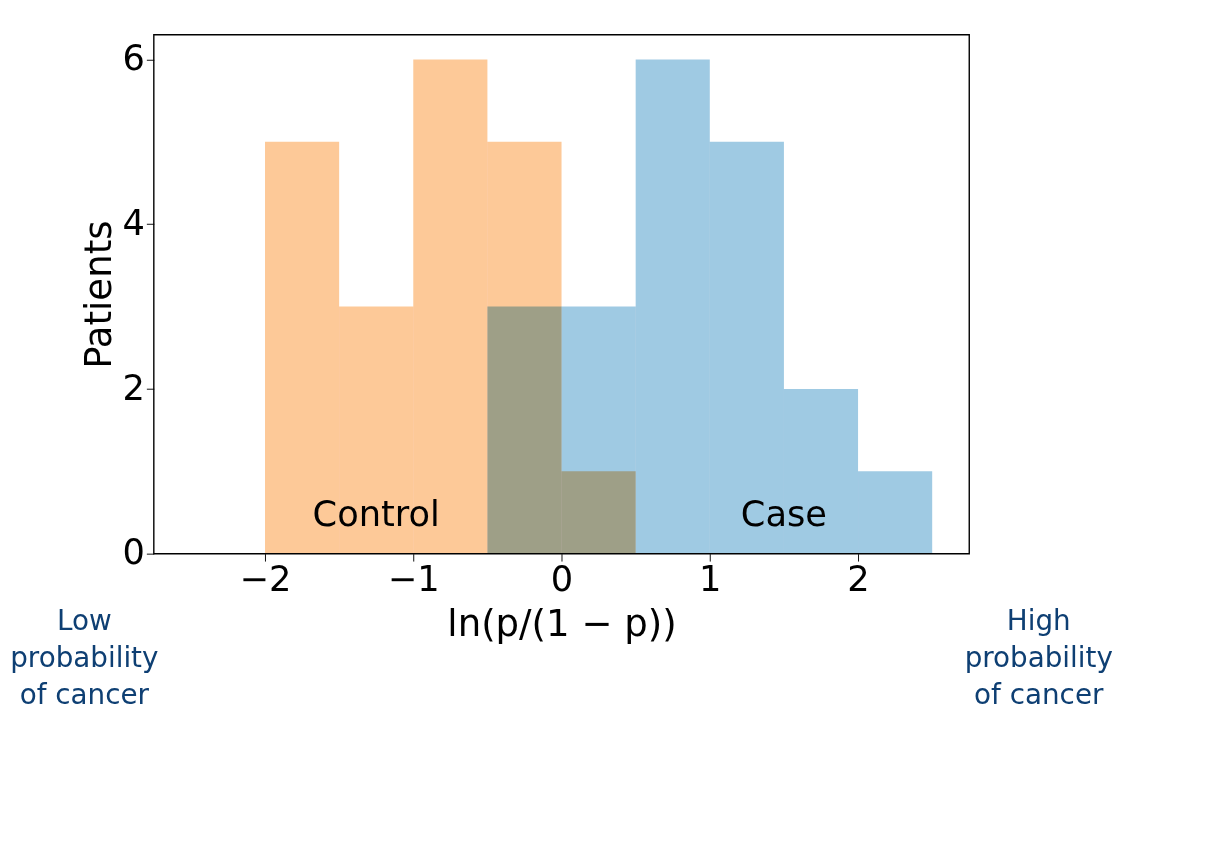 The width and height of the screenshot is (1225, 866). I want to click on series-label: Case, so click(783, 513).